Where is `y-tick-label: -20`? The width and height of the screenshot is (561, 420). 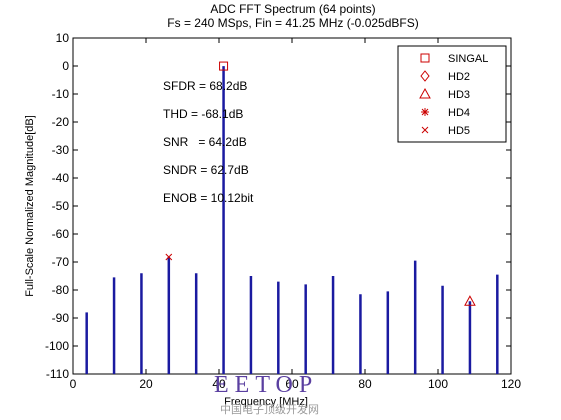 y-tick-label: -20 is located at coordinates (61, 122).